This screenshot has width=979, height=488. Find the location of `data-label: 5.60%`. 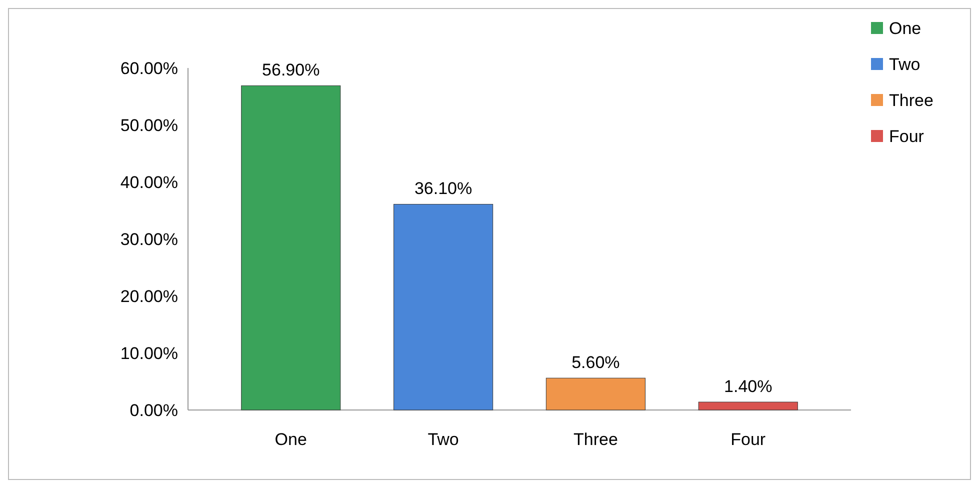

data-label: 5.60% is located at coordinates (596, 362).